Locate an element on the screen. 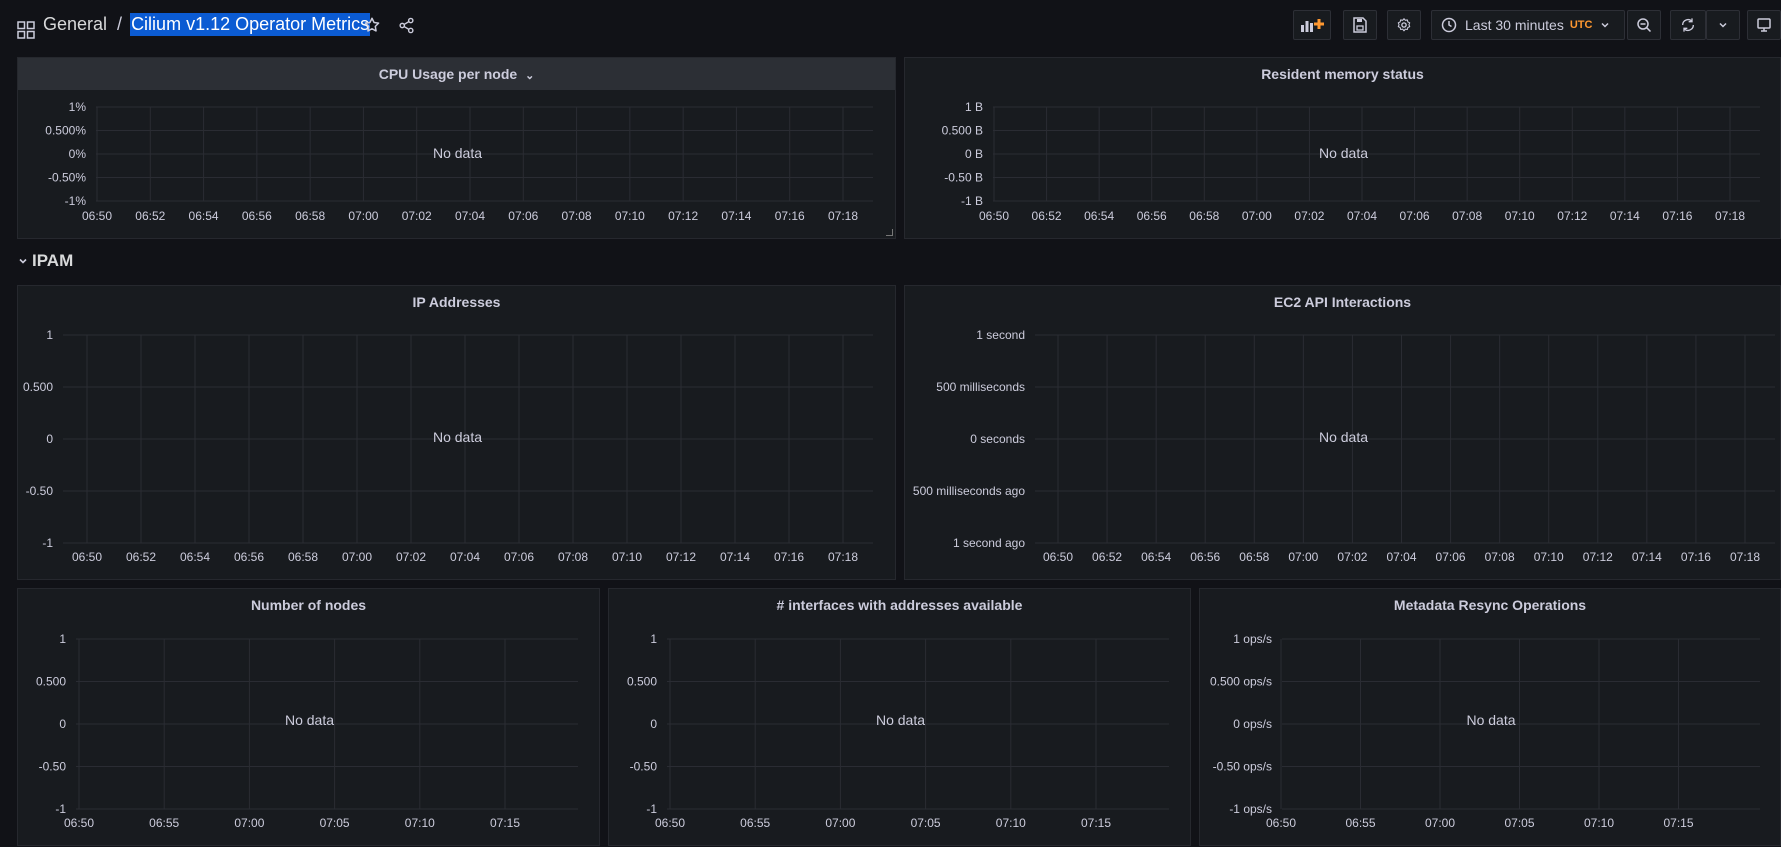 The height and width of the screenshot is (847, 1781). gear-icon is located at coordinates (1404, 25).